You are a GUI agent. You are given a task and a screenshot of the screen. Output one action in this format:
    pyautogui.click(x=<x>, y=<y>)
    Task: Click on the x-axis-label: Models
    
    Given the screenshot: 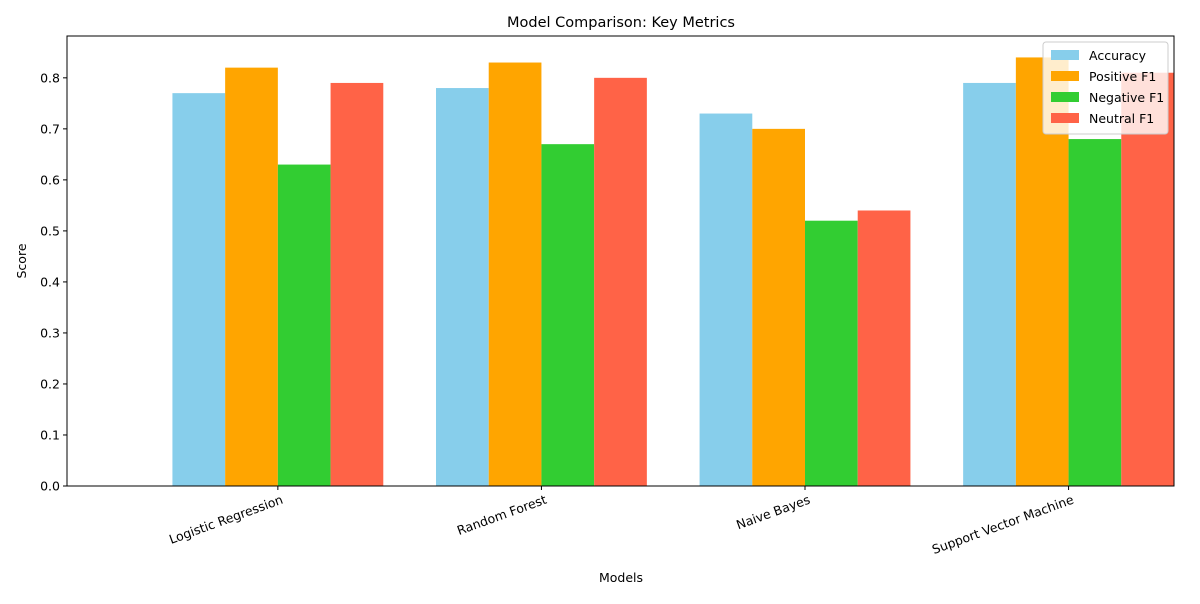 What is the action you would take?
    pyautogui.click(x=621, y=577)
    